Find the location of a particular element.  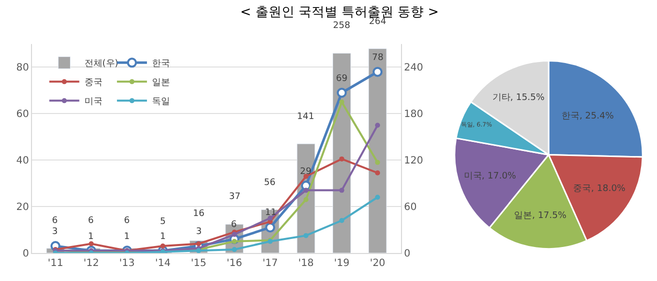

legend-label: 미국 is located at coordinates (93, 102).